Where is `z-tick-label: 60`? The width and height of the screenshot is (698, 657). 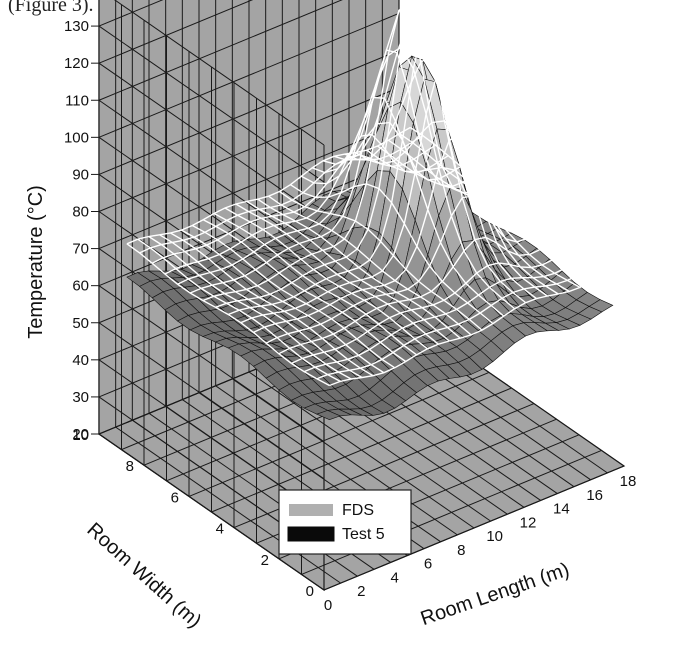 z-tick-label: 60 is located at coordinates (80, 286).